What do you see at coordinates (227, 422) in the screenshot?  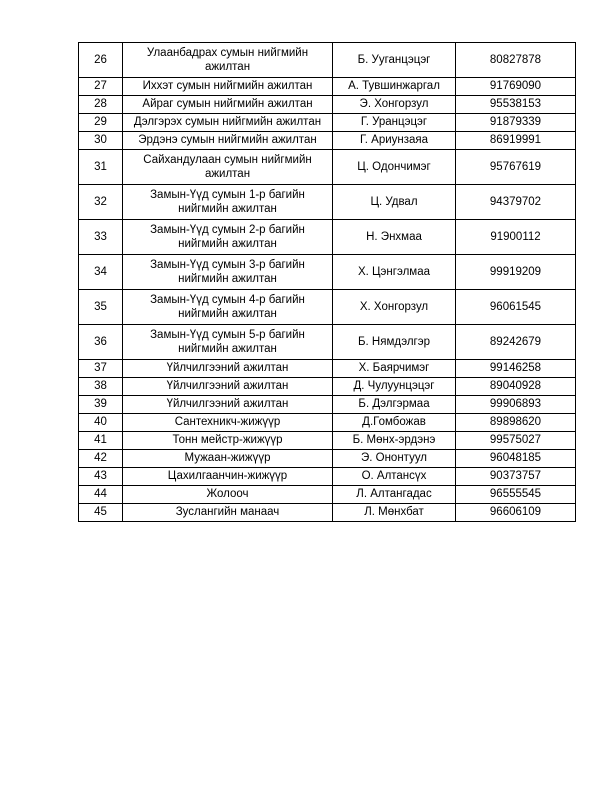 I see `position-cell: Сантехникч-жижүүр` at bounding box center [227, 422].